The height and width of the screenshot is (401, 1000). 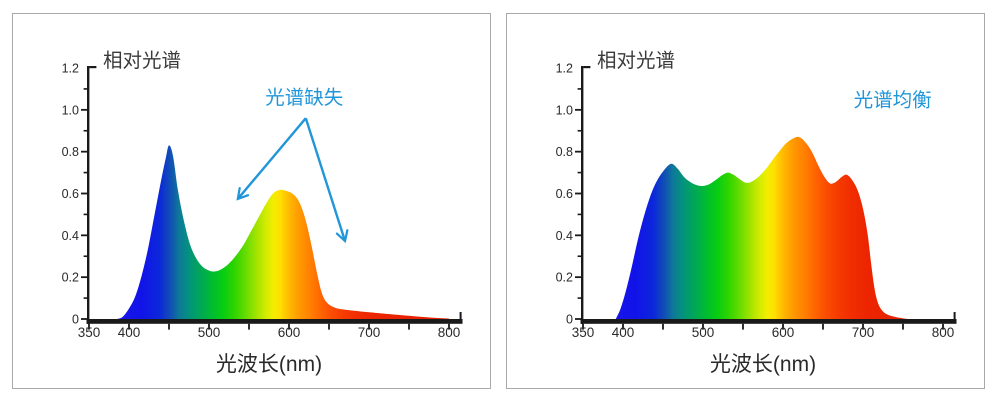 What do you see at coordinates (304, 98) in the screenshot?
I see `annotation-label: 光谱缺失` at bounding box center [304, 98].